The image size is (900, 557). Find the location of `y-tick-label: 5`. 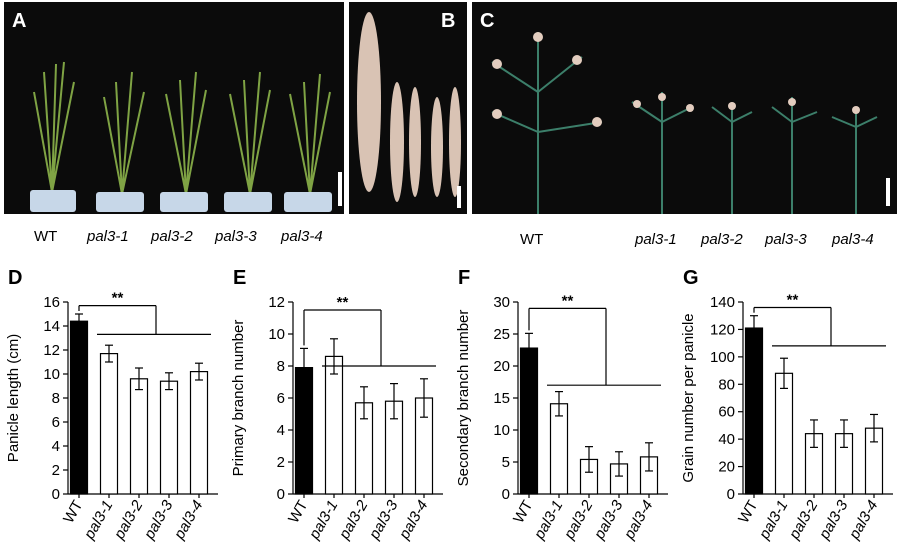

y-tick-label: 5 is located at coordinates (506, 462).